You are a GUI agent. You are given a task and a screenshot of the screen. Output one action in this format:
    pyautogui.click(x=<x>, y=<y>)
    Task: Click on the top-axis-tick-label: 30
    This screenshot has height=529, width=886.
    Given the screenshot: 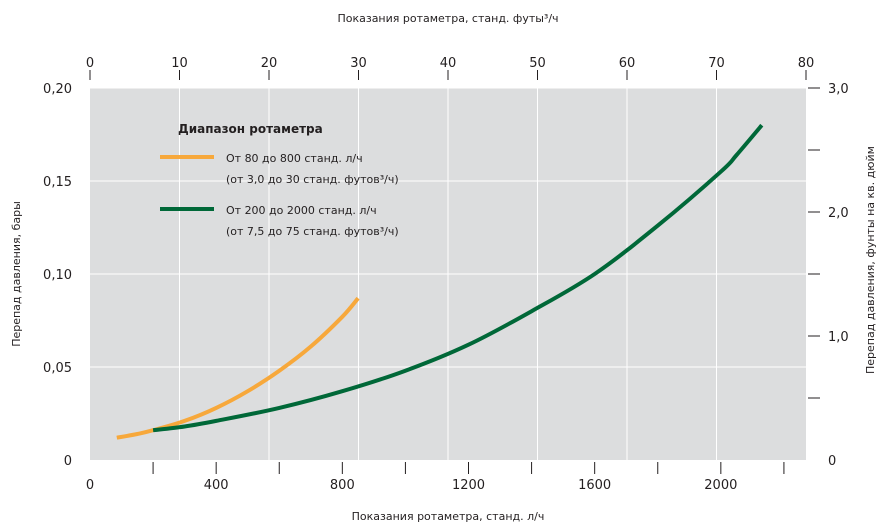 What is the action you would take?
    pyautogui.click(x=358, y=63)
    